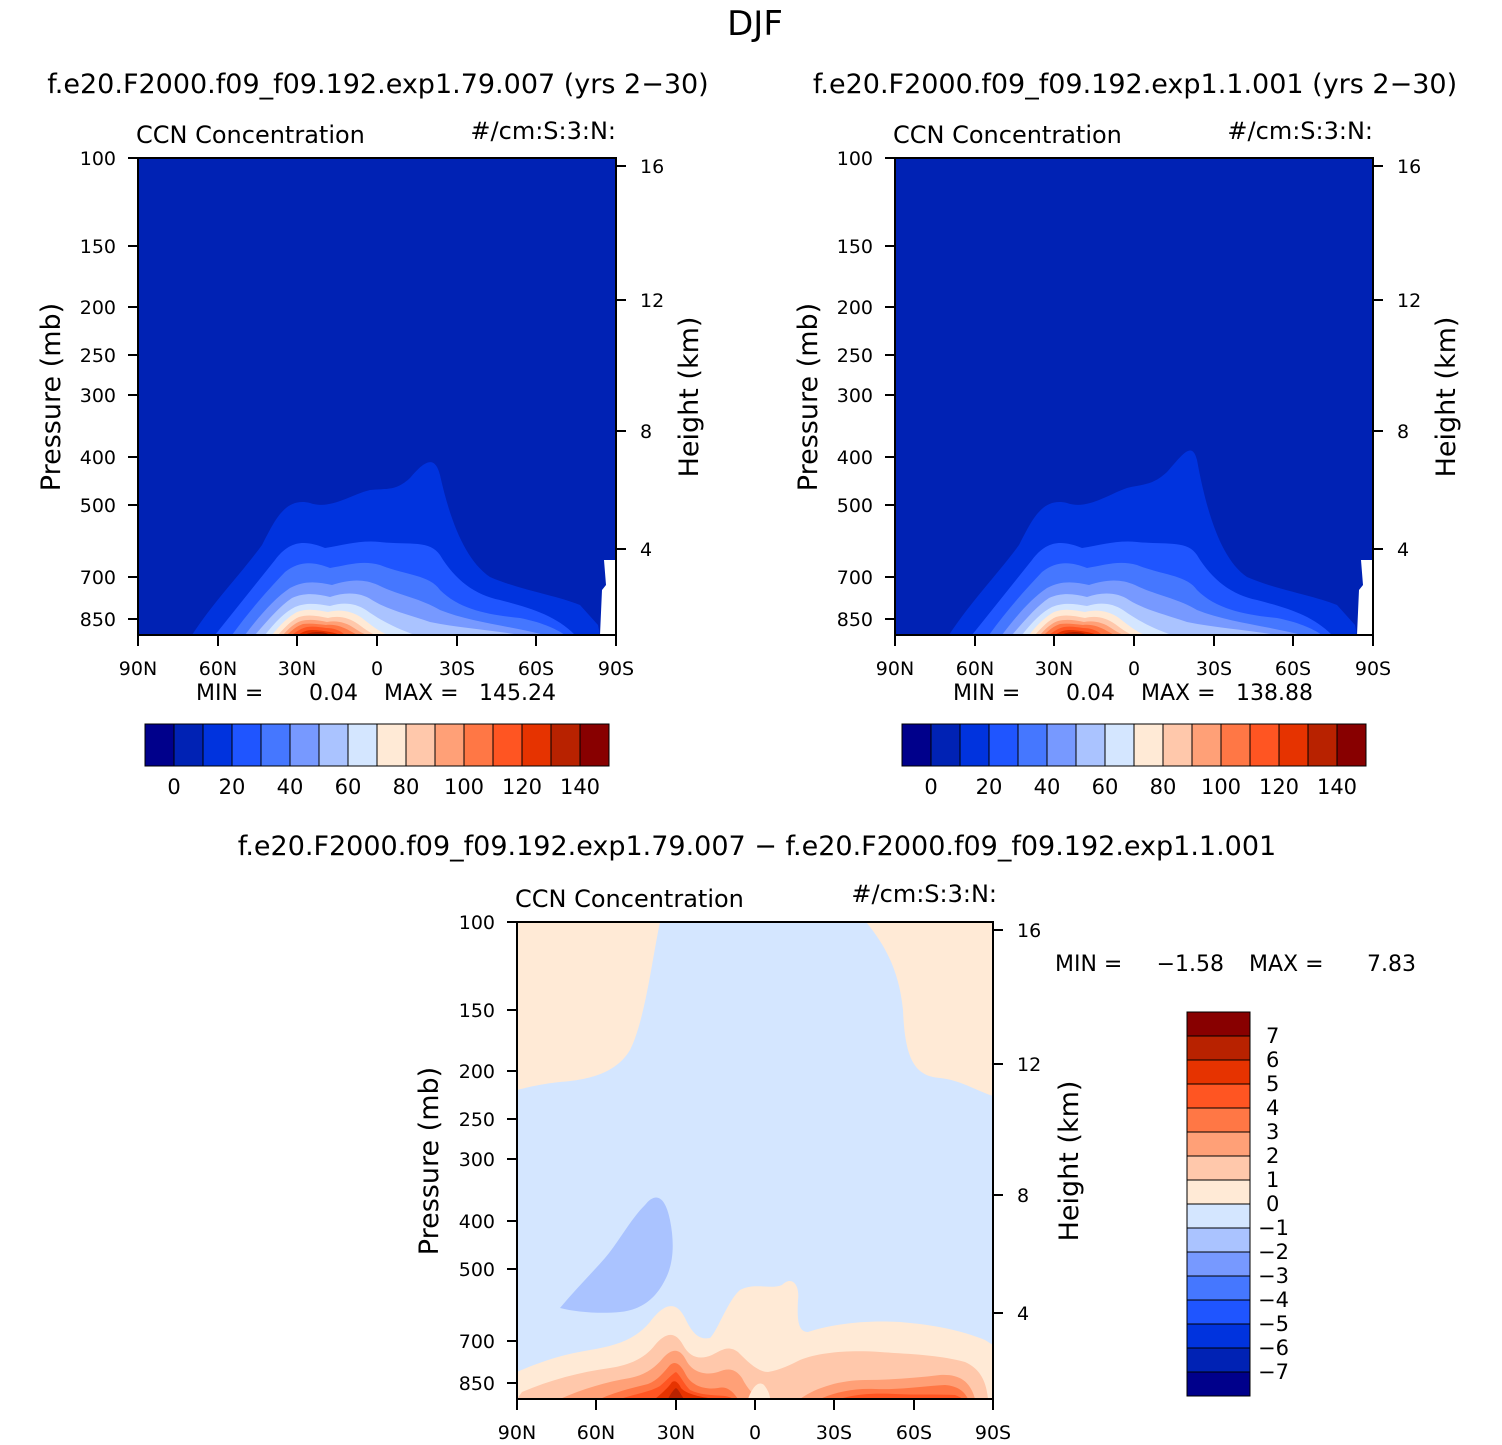  Describe the element at coordinates (1221, 787) in the screenshot. I see `colorbar-2-label-6: 100` at that location.